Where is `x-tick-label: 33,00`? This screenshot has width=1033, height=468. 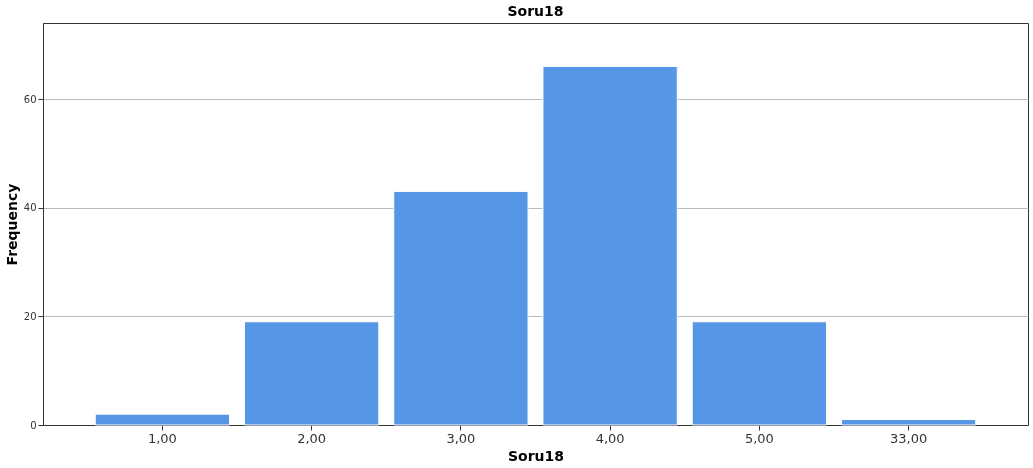 x-tick-label: 33,00 is located at coordinates (909, 438).